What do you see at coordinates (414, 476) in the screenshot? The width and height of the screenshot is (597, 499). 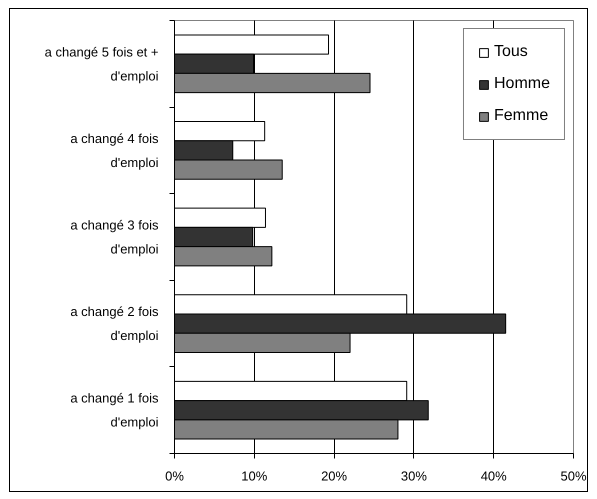 I see `x-tick-label: 30%` at bounding box center [414, 476].